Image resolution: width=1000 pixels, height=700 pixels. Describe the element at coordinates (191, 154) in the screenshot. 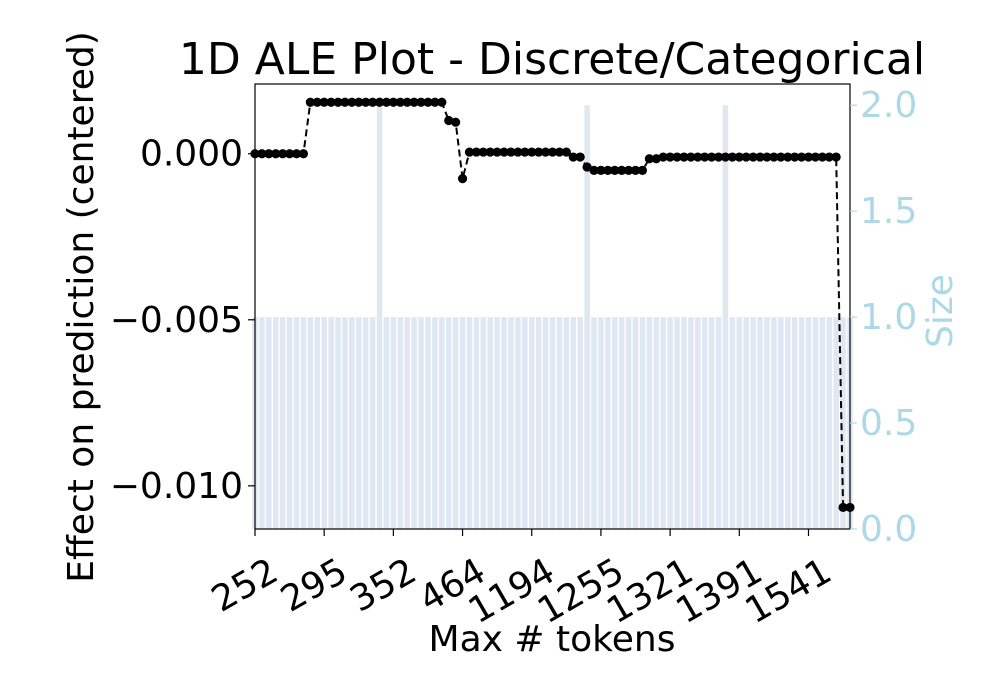

I see `y-tick-label: 0.000` at that location.